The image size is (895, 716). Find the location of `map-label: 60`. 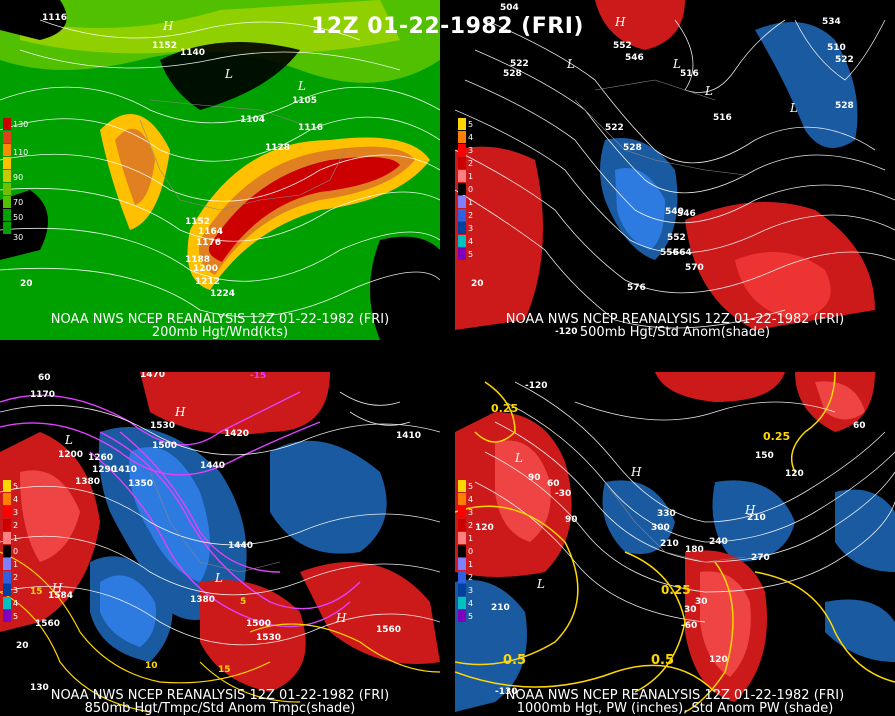

map-label: 60 is located at coordinates (553, 484).